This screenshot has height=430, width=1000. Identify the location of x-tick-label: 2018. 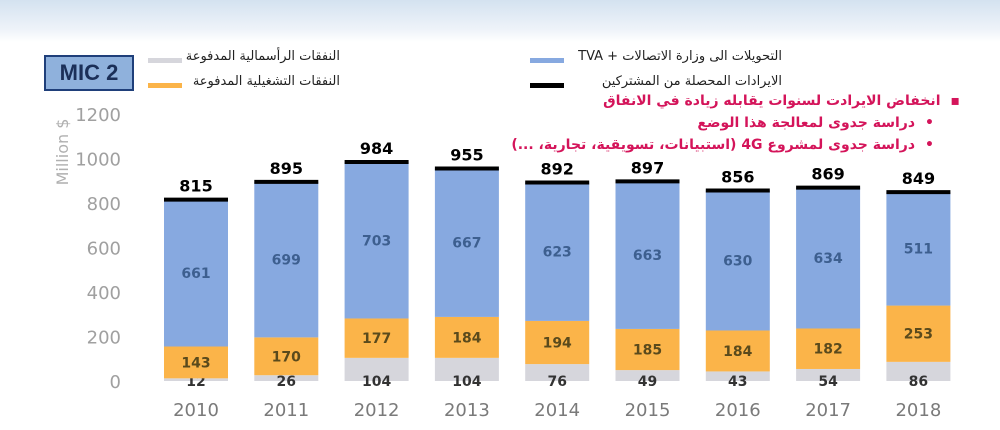
(918, 410).